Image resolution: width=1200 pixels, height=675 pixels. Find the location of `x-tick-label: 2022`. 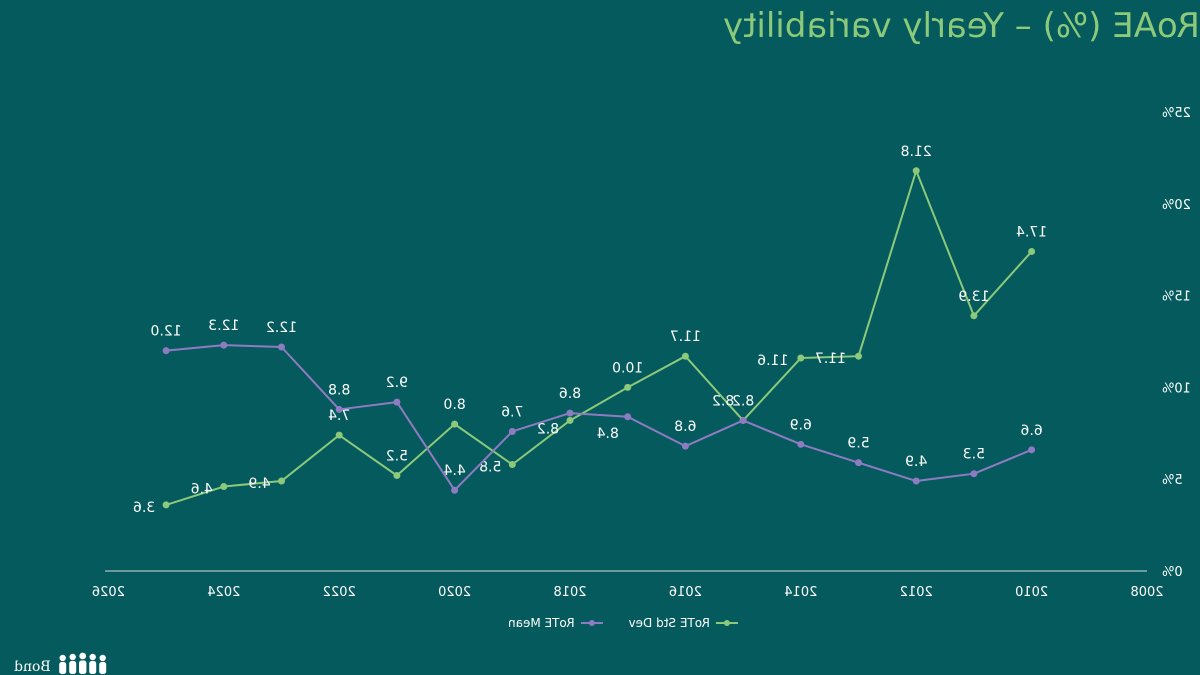

x-tick-label: 2022 is located at coordinates (339, 592).